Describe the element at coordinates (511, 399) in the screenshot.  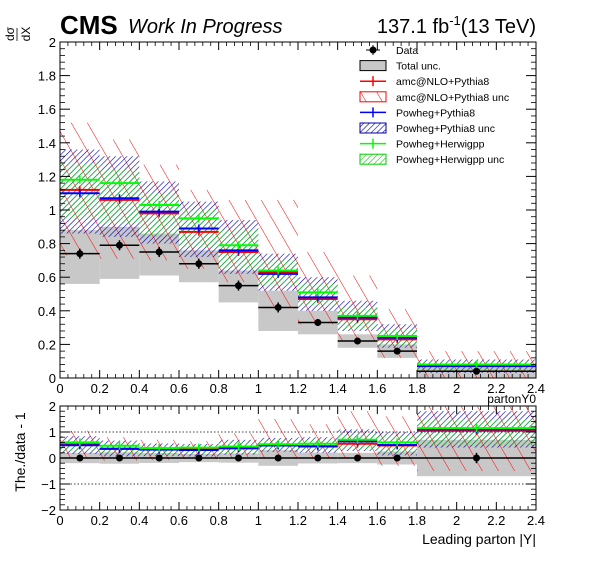
I see `top-x-axis-label: partonY0` at that location.